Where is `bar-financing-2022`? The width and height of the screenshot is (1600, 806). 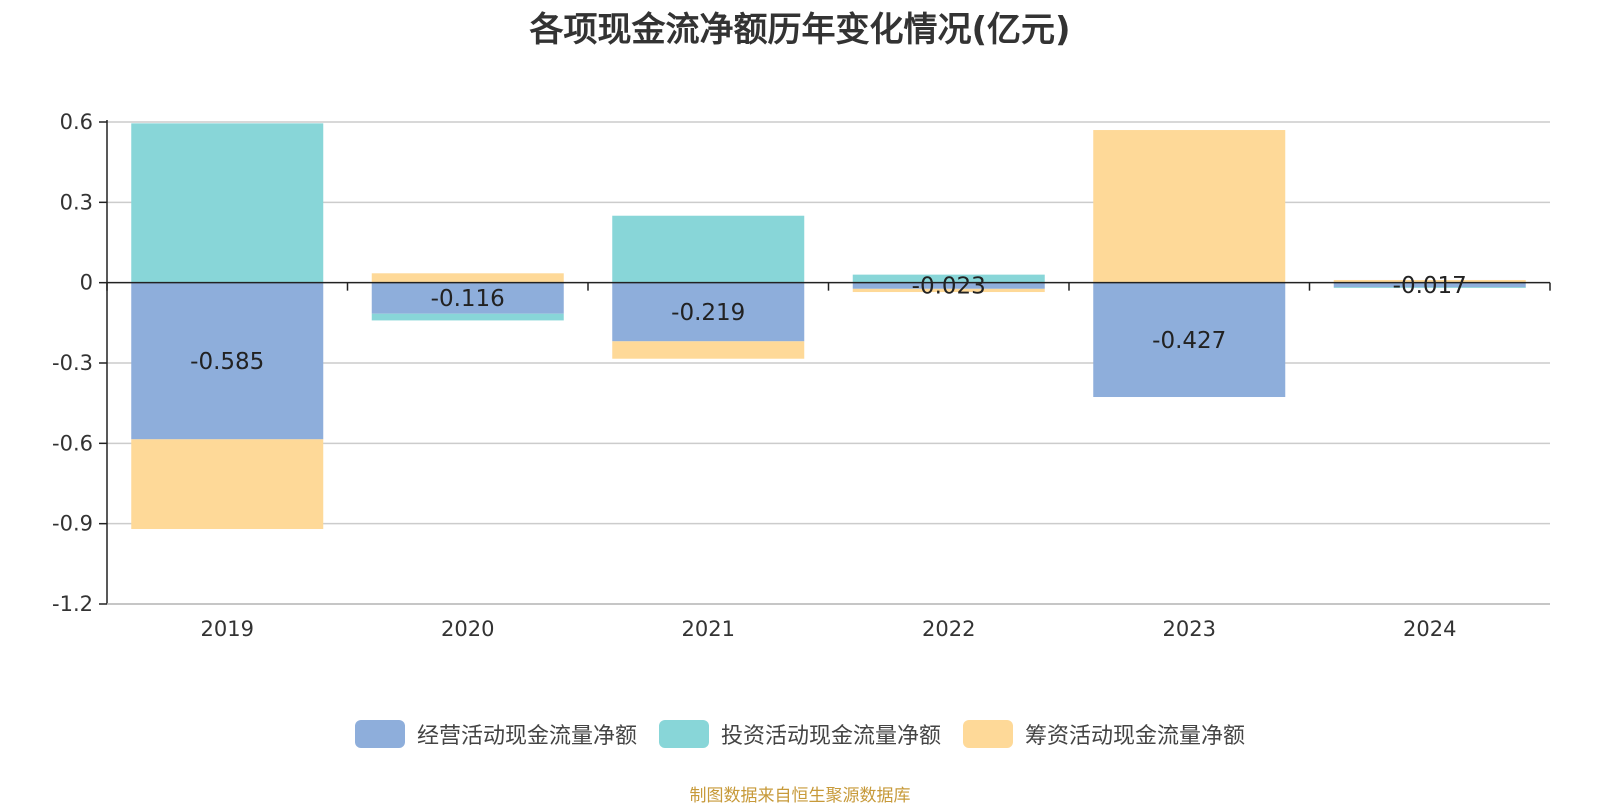
bar-financing-2022 is located at coordinates (948, 290).